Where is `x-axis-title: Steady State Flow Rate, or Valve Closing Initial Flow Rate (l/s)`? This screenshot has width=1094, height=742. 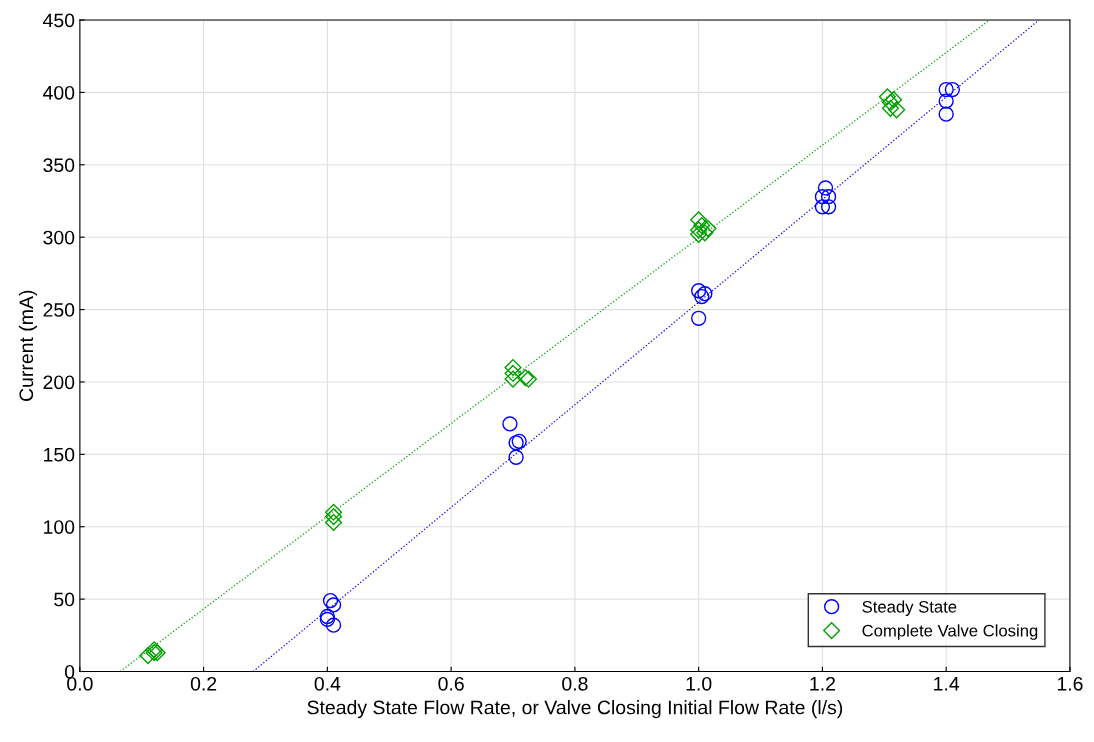
x-axis-title: Steady State Flow Rate, or Valve Closing Initial Flow Rate (l/s) is located at coordinates (575, 709).